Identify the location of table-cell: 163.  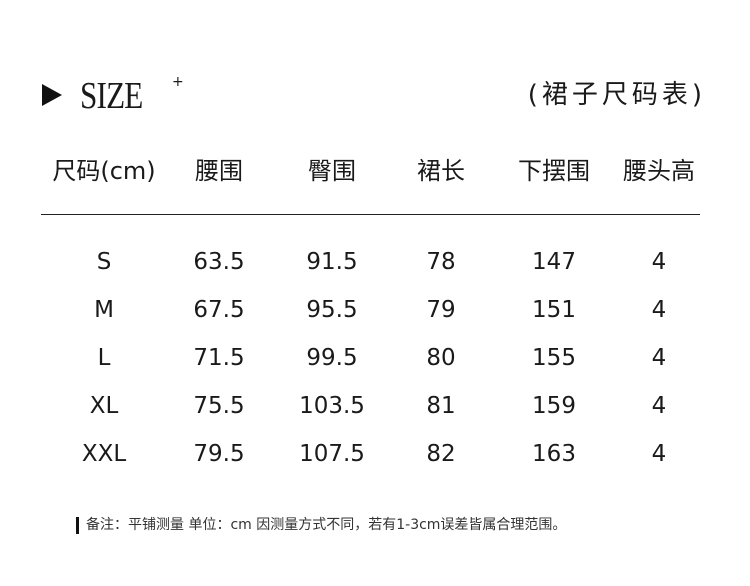
(554, 454).